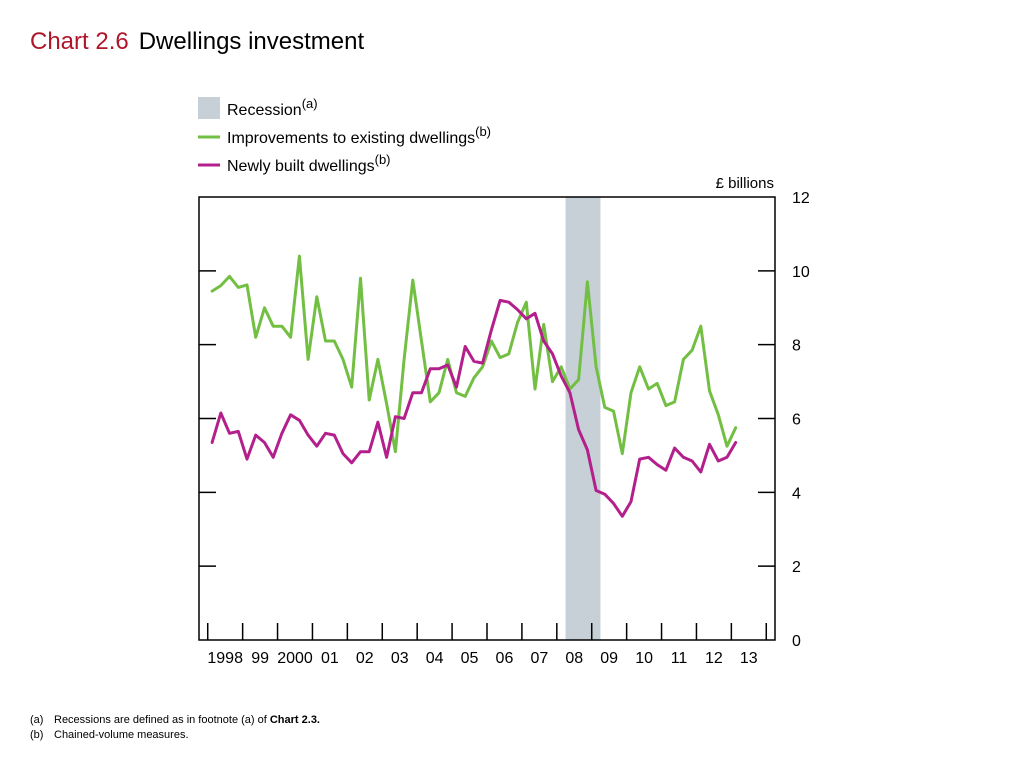 The height and width of the screenshot is (768, 1024). I want to click on legend-improvements-label: Improvements to existing dwellings(b), so click(359, 135).